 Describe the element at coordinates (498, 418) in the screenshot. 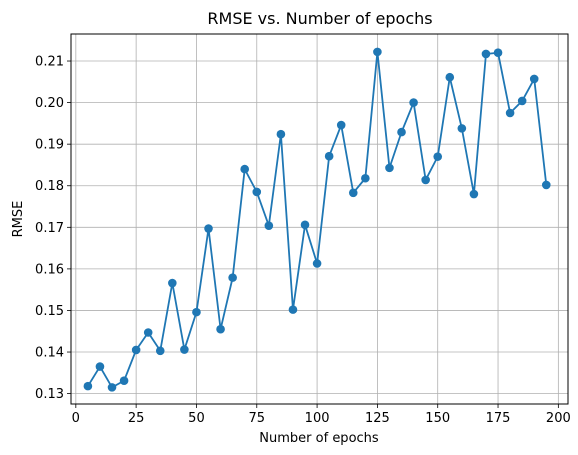

I see `x-tick-label: 175` at that location.